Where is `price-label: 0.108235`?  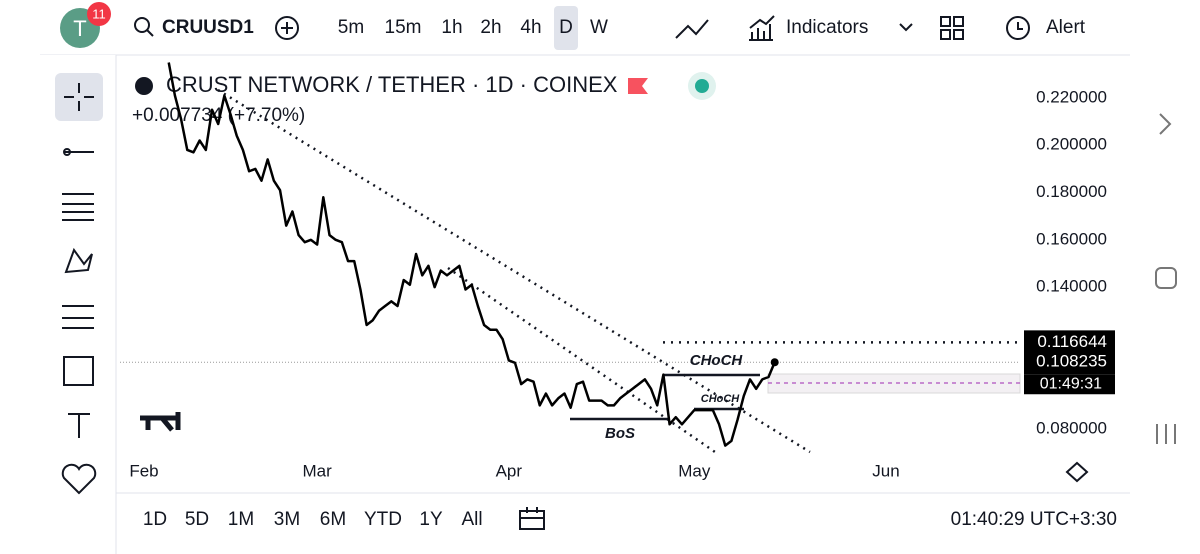
price-label: 0.108235 is located at coordinates (1071, 361).